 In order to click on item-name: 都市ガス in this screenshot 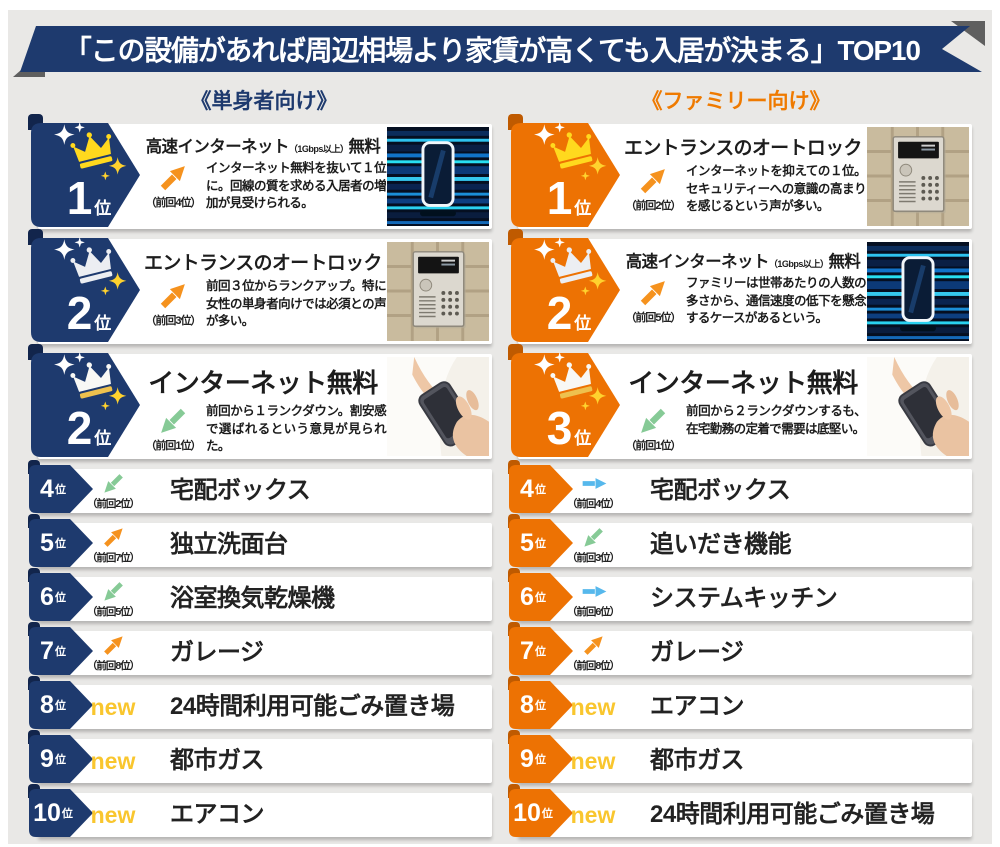, I will do `click(697, 760)`.